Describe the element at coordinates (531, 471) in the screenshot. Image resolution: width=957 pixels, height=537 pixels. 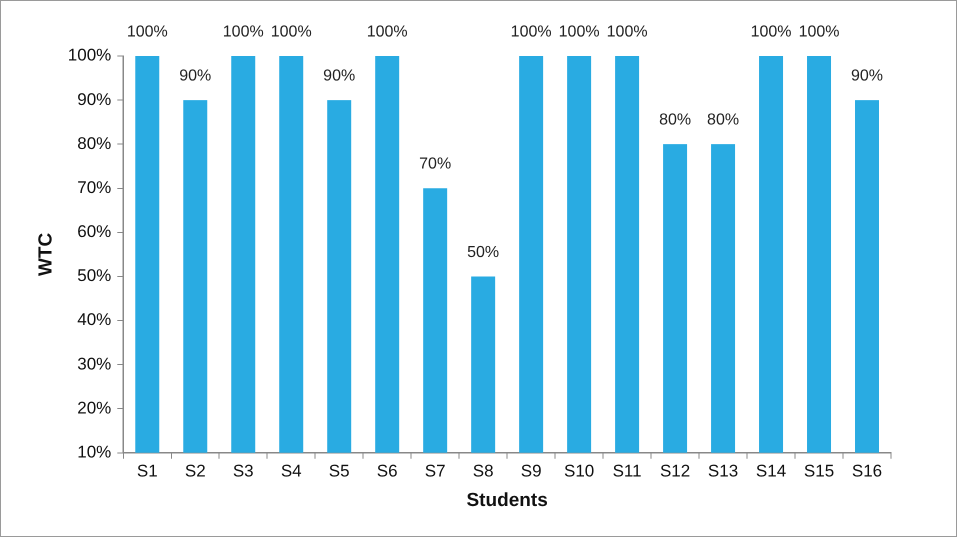
I see `x-tick-label: S9` at that location.